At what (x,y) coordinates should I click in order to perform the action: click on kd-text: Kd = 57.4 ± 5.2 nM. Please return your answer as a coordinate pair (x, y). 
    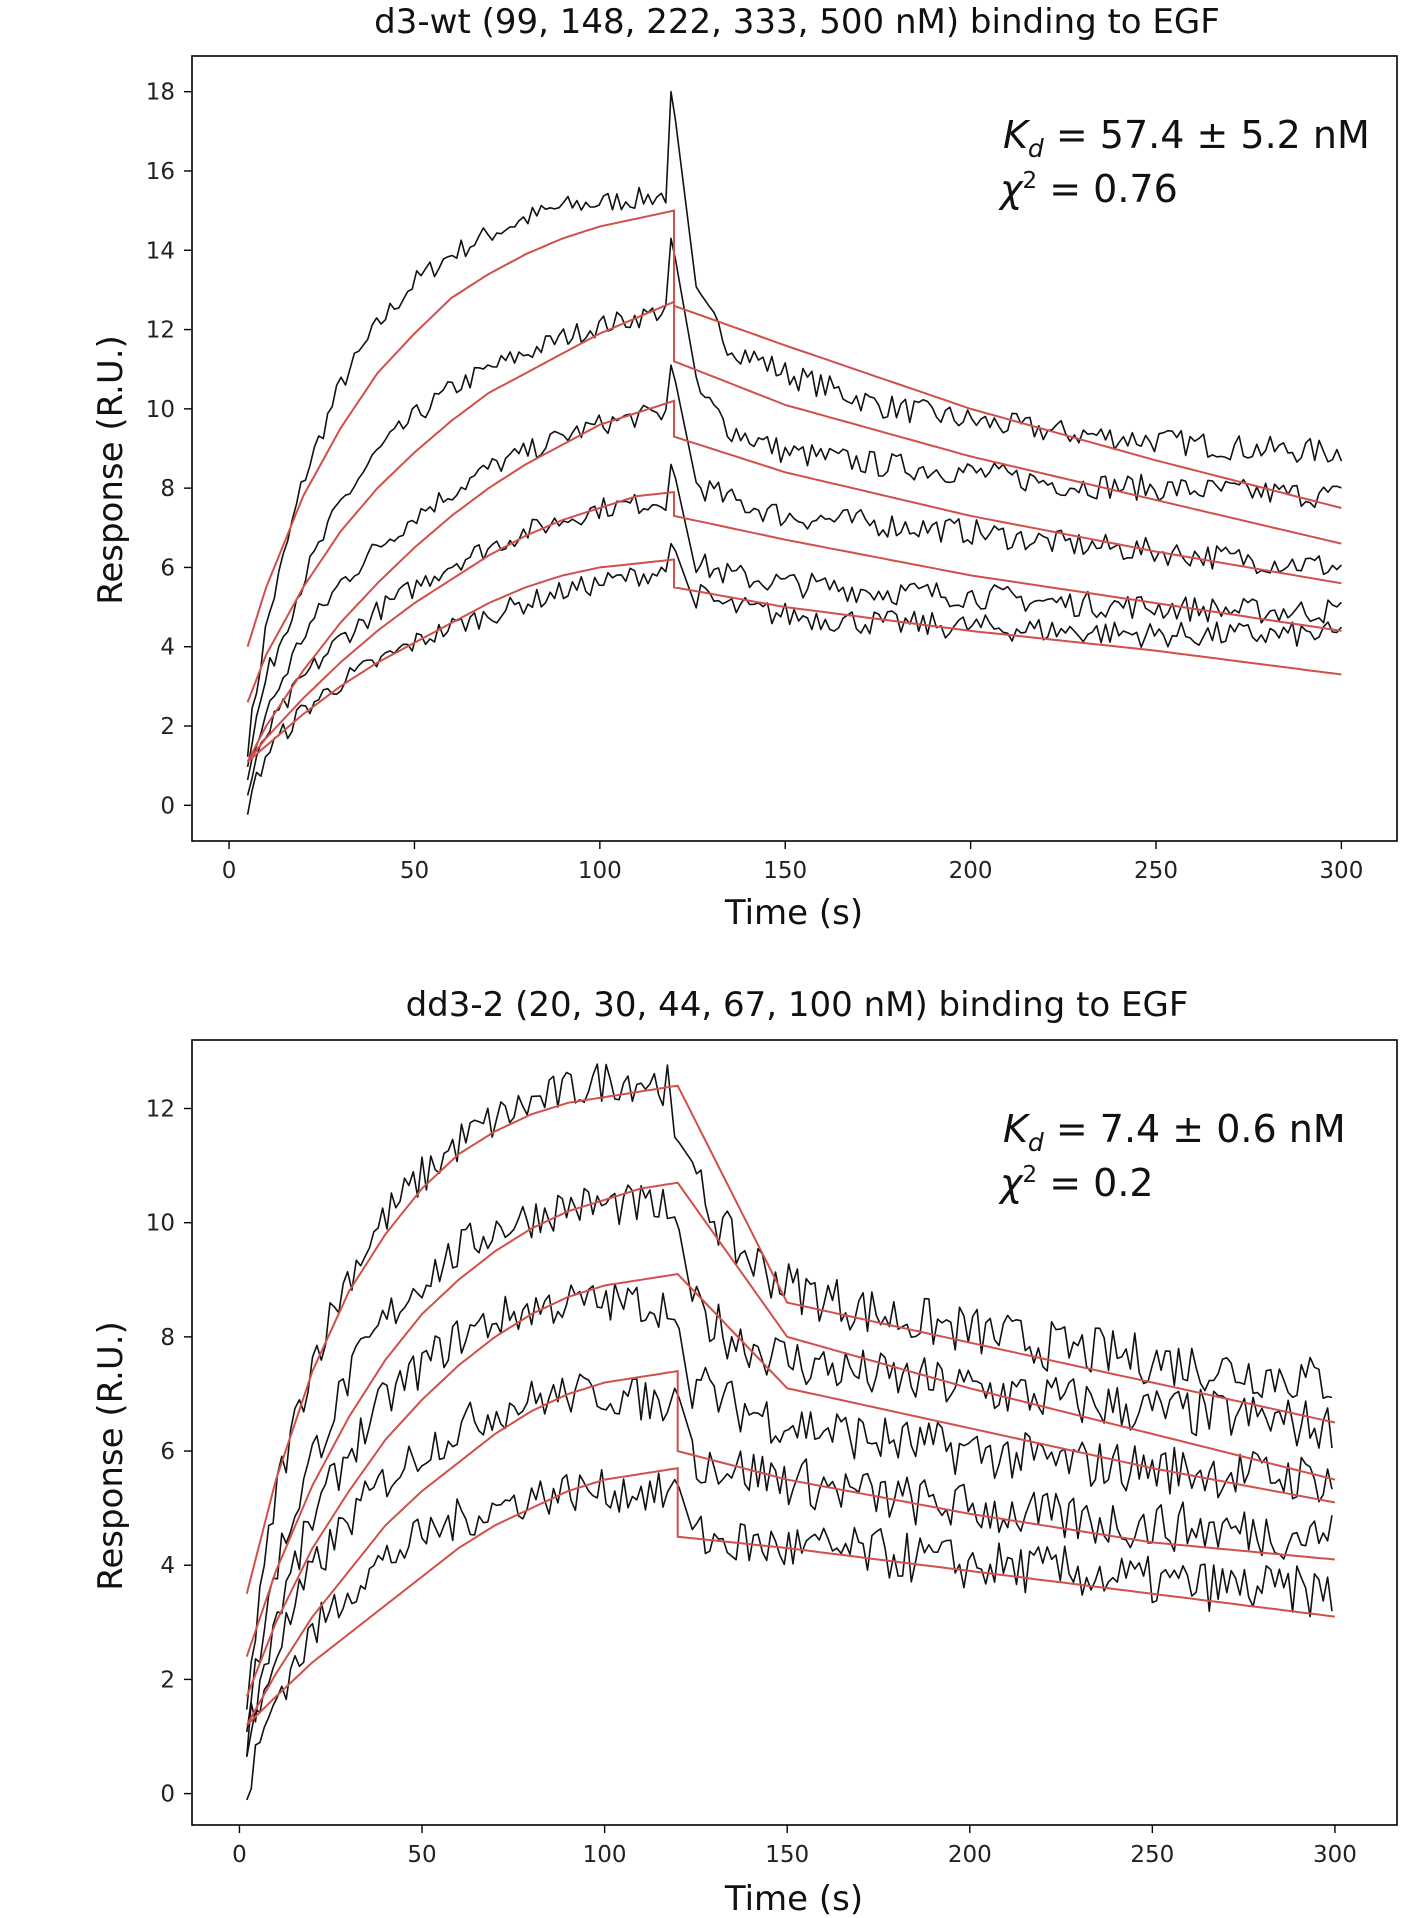
    Looking at the image, I should click on (1186, 138).